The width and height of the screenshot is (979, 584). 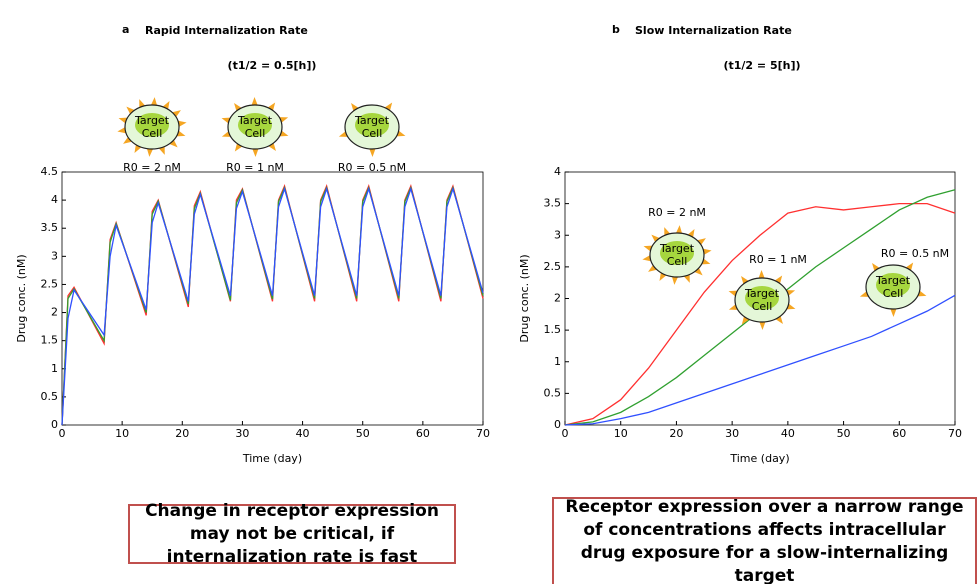 I want to click on y-tick-label: 4.5, so click(x=50, y=171).